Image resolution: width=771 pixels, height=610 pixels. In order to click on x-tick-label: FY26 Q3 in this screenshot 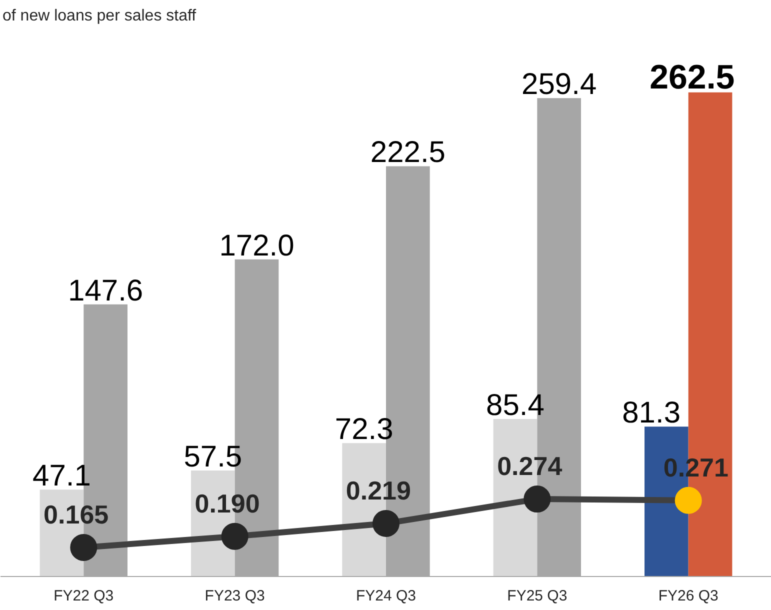, I will do `click(688, 596)`.